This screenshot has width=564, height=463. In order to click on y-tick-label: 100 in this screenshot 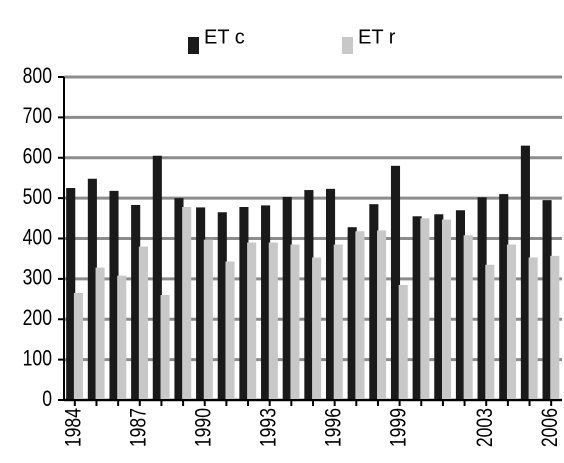, I will do `click(37, 359)`.